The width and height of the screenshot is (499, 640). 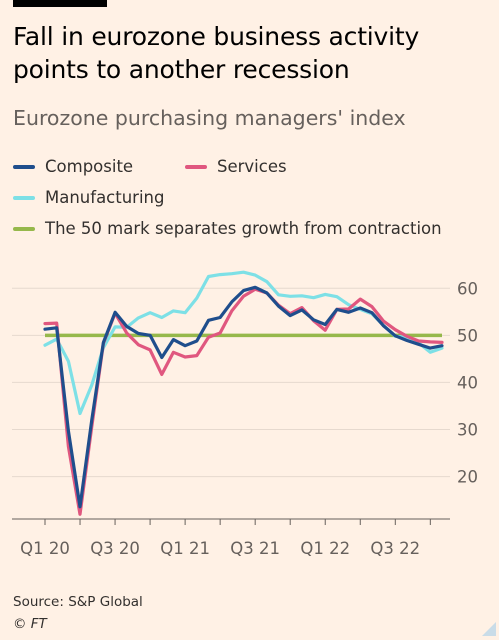 I want to click on x-tick-label: Q1 21, so click(x=185, y=548).